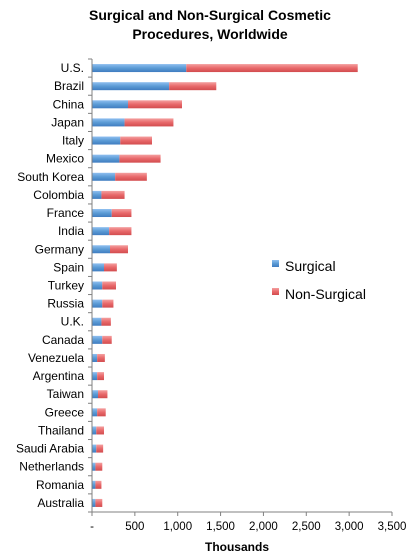  What do you see at coordinates (237, 547) in the screenshot?
I see `x-axis-title: Thousands` at bounding box center [237, 547].